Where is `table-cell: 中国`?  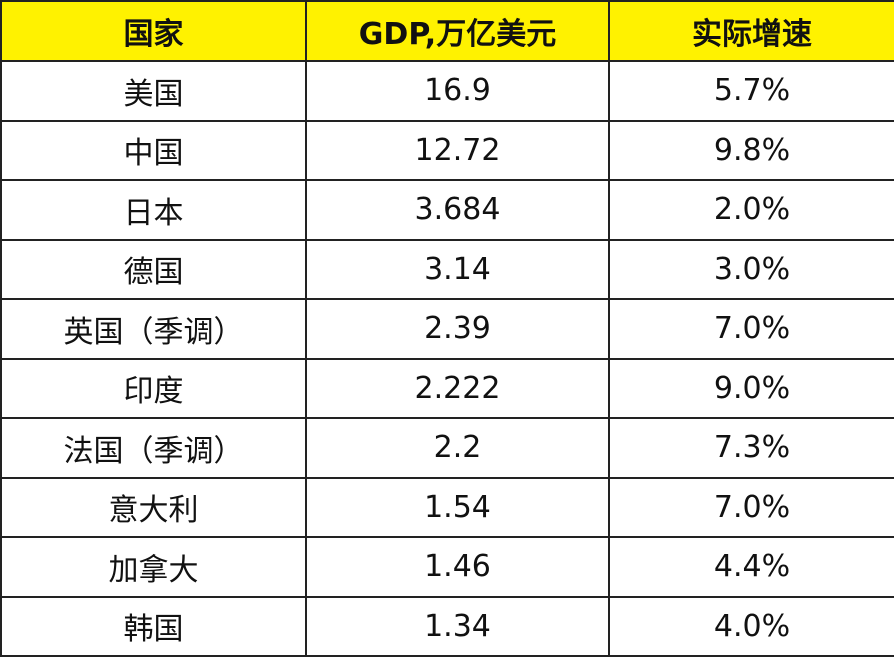 table-cell: 中国 is located at coordinates (153, 150).